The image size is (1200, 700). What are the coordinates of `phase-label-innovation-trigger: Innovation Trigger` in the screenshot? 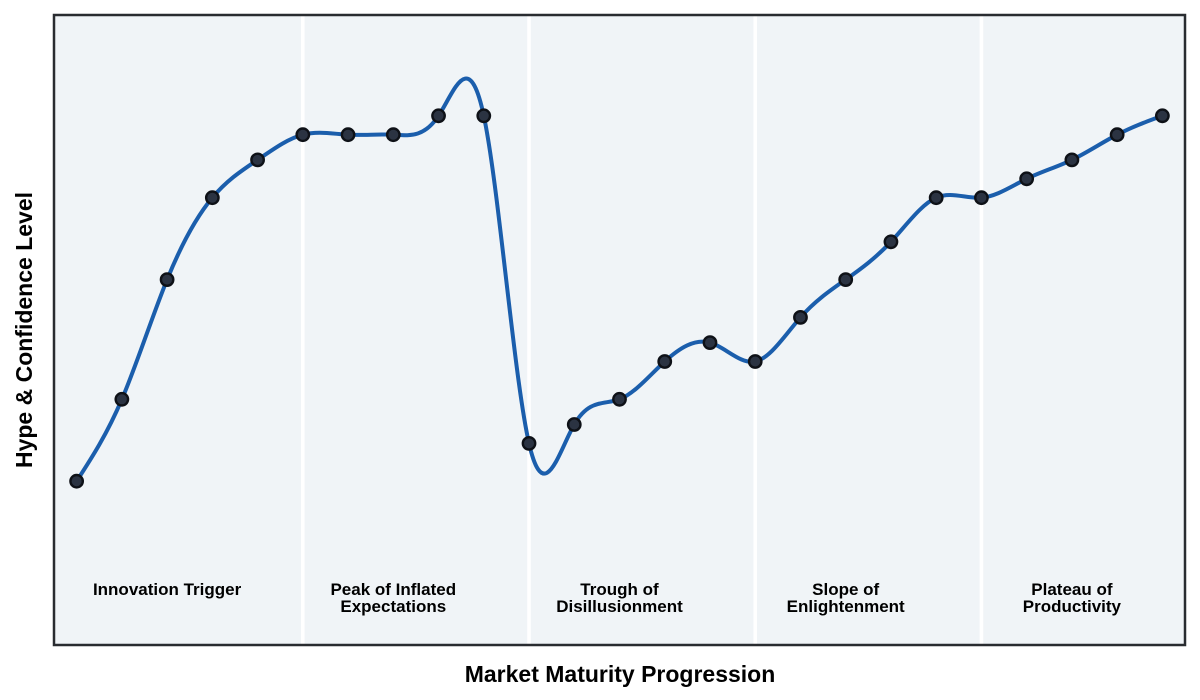 It's located at (167, 589).